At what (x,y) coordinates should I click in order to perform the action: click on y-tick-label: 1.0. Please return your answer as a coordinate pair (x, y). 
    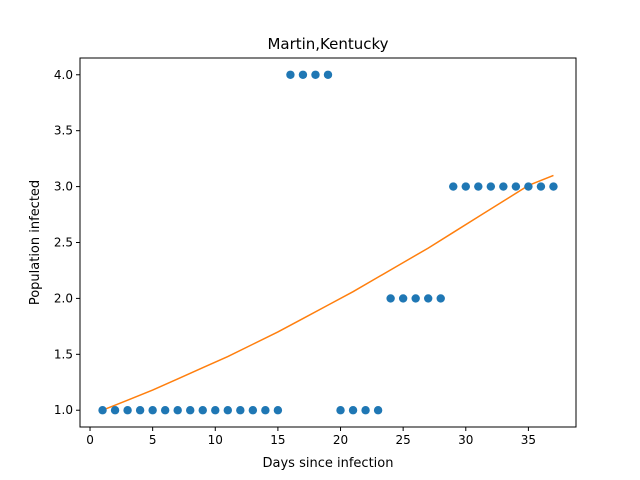
    Looking at the image, I should click on (63, 410).